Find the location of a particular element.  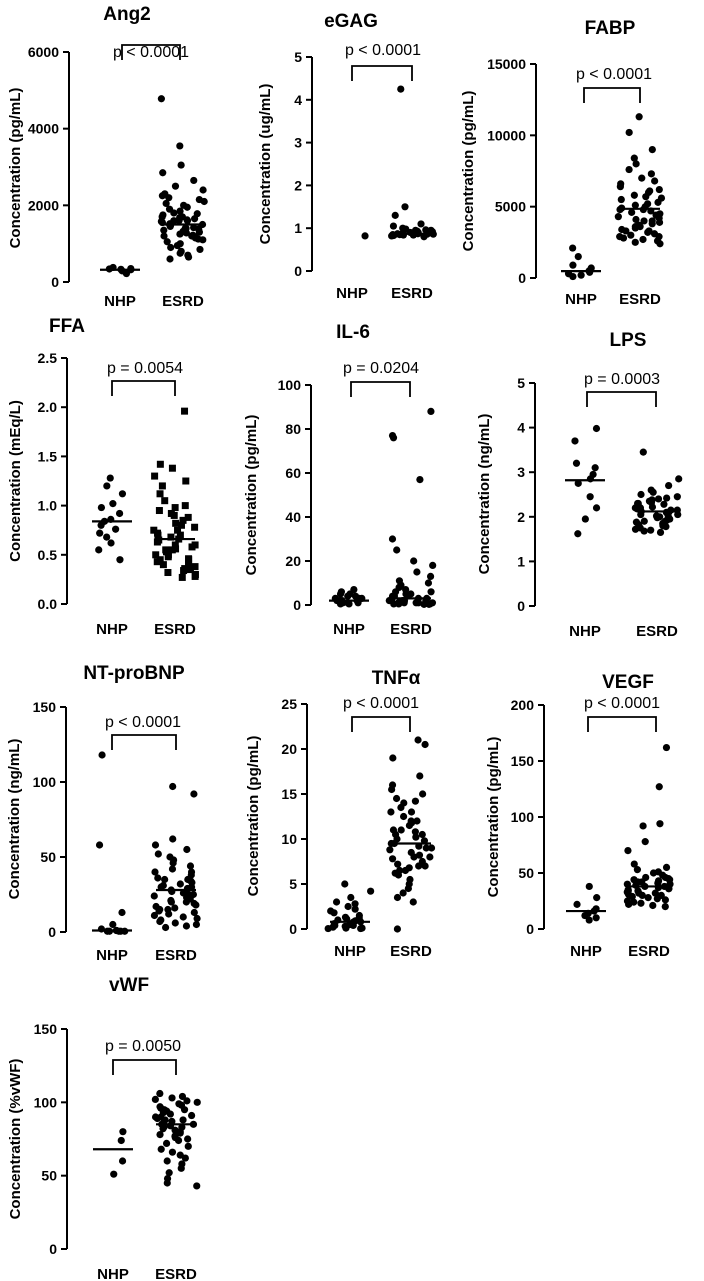

chart-title: LPS is located at coordinates (628, 340).